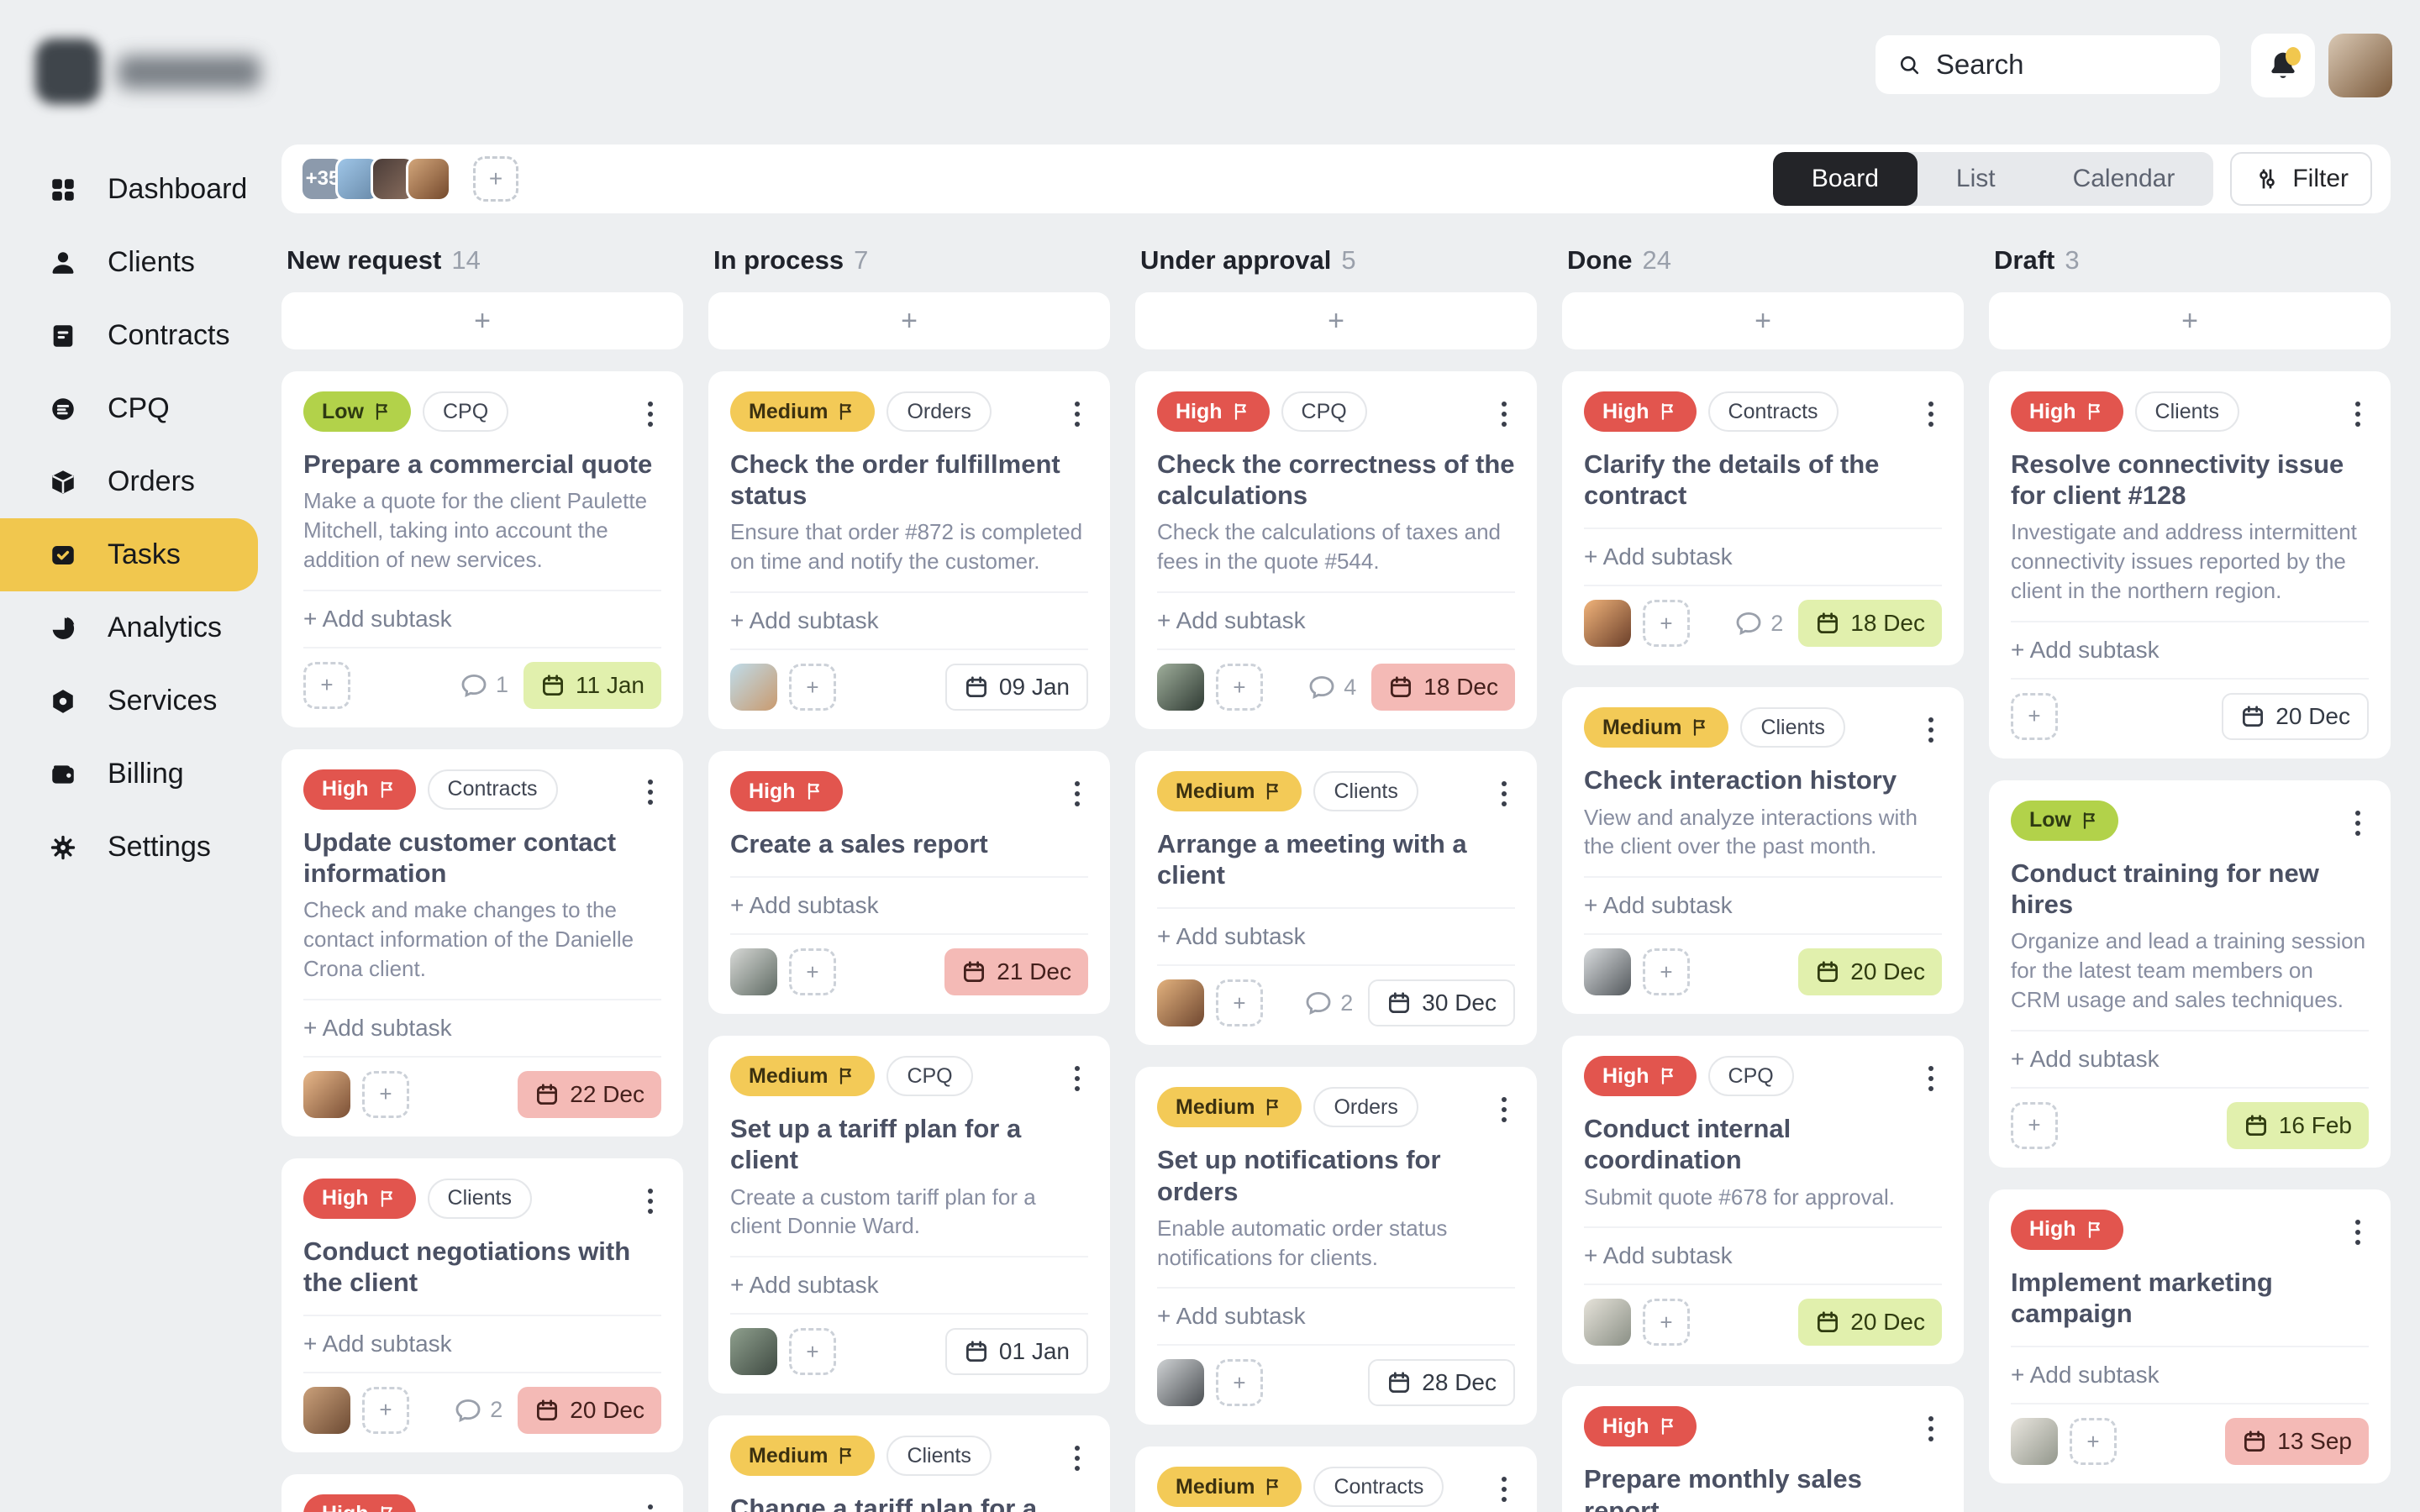  Describe the element at coordinates (1441, 1383) in the screenshot. I see `due-date-chip: 28 Dec` at that location.